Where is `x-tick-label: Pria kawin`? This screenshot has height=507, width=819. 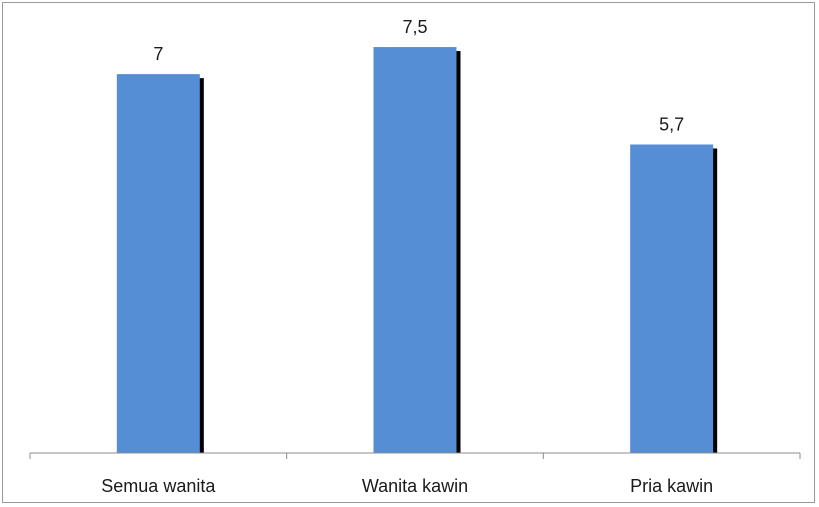 x-tick-label: Pria kawin is located at coordinates (671, 486).